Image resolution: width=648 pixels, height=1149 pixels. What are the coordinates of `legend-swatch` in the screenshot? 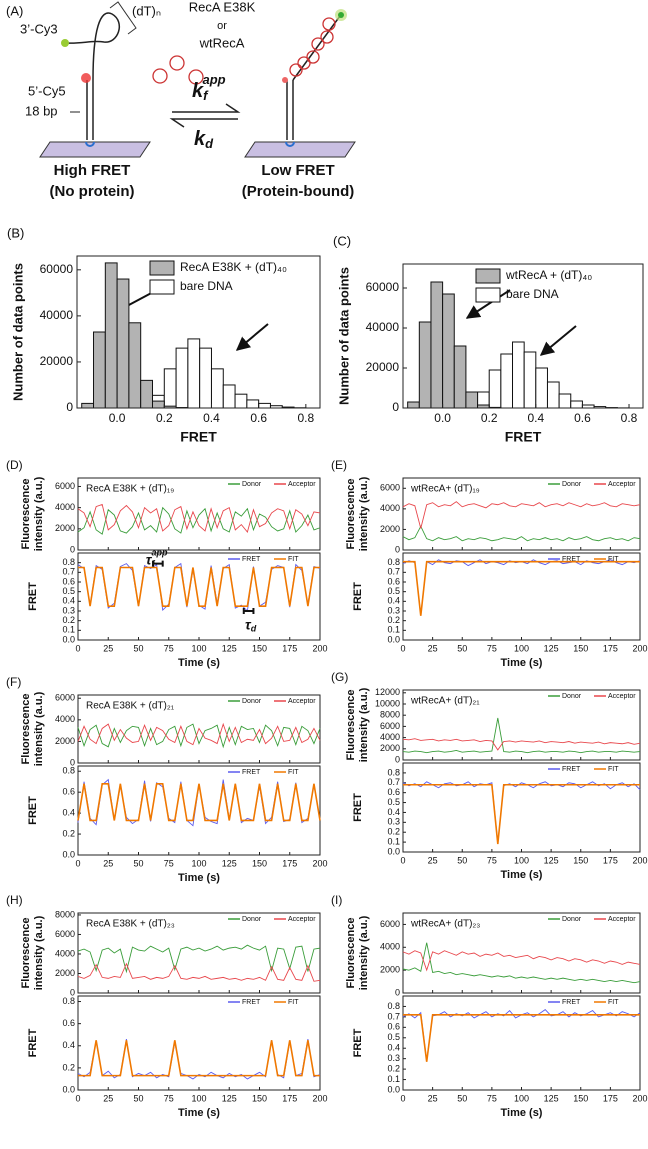 It's located at (488, 276).